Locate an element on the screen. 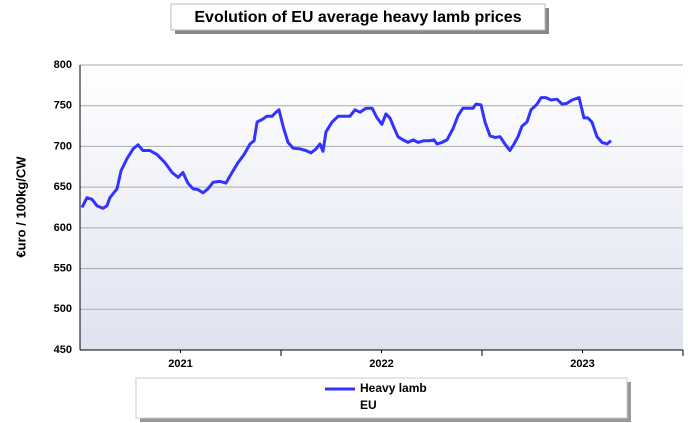 The width and height of the screenshot is (688, 423). y-tick-label: 600 is located at coordinates (63, 228).